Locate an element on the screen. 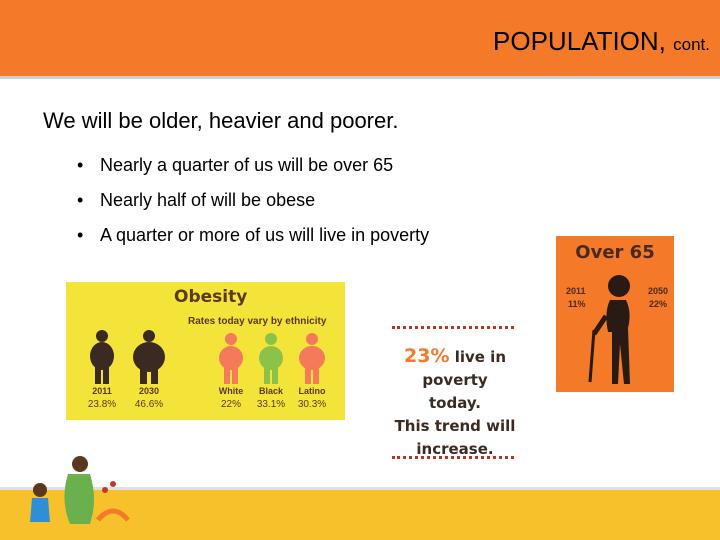 The image size is (720, 540). slide-title: POPULATION, cont. is located at coordinates (601, 41).